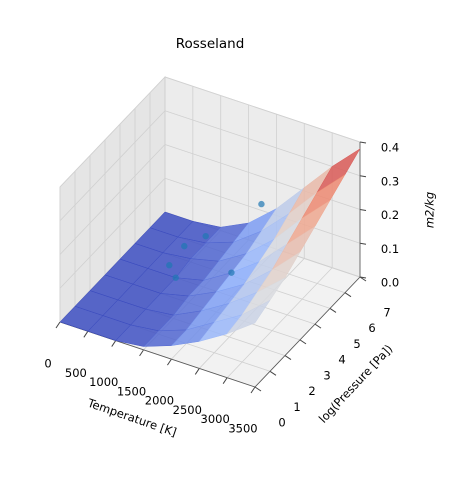  What do you see at coordinates (296, 407) in the screenshot?
I see `y-tick-label: 1` at bounding box center [296, 407].